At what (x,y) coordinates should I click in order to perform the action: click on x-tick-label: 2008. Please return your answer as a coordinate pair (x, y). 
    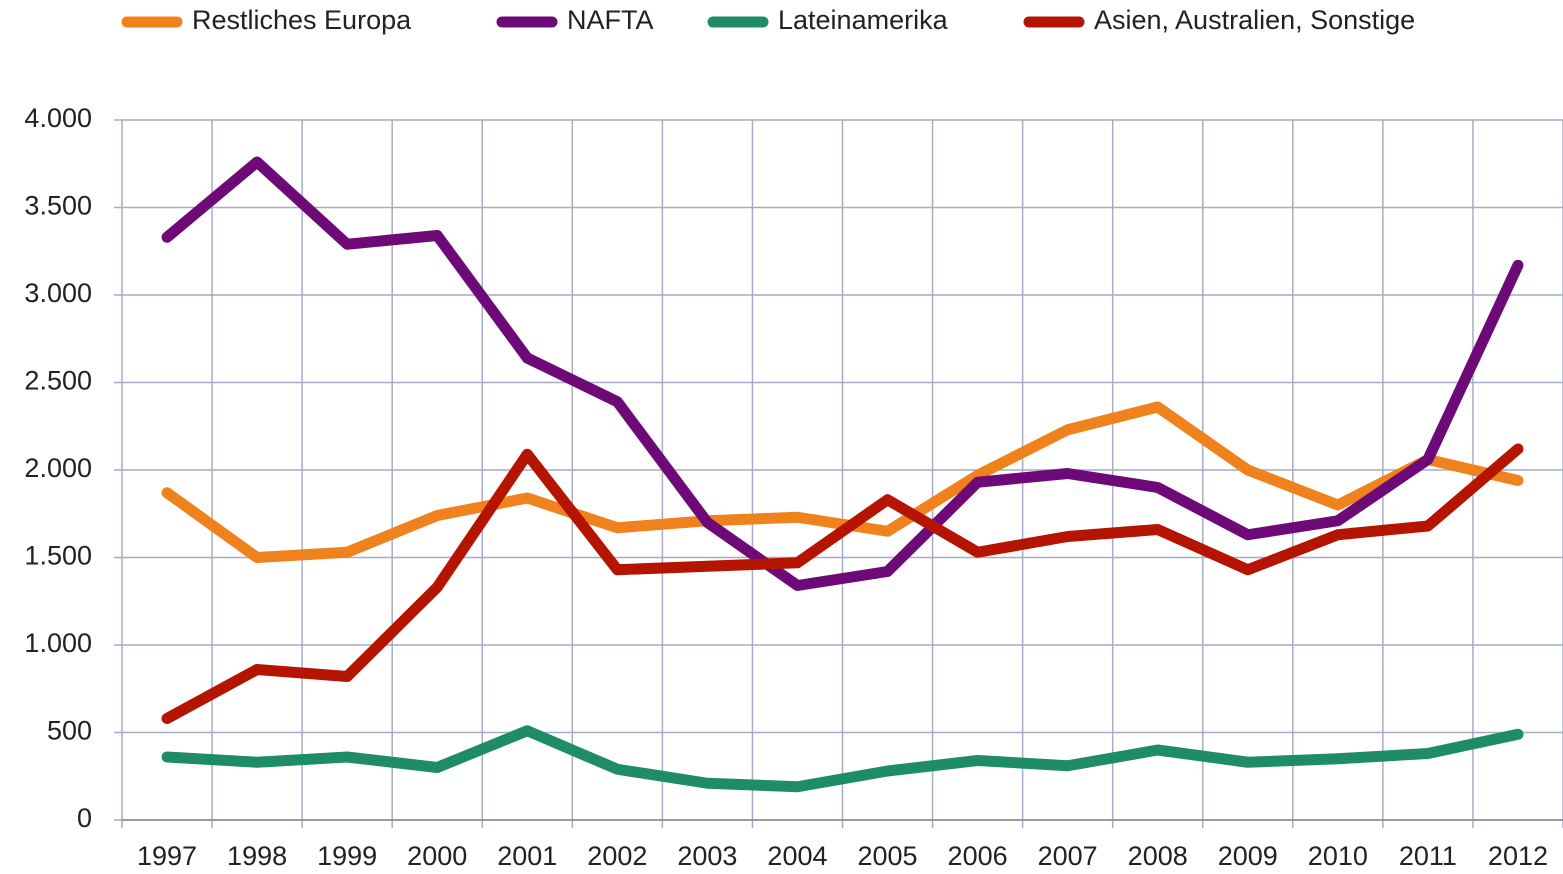
    Looking at the image, I should click on (1158, 856).